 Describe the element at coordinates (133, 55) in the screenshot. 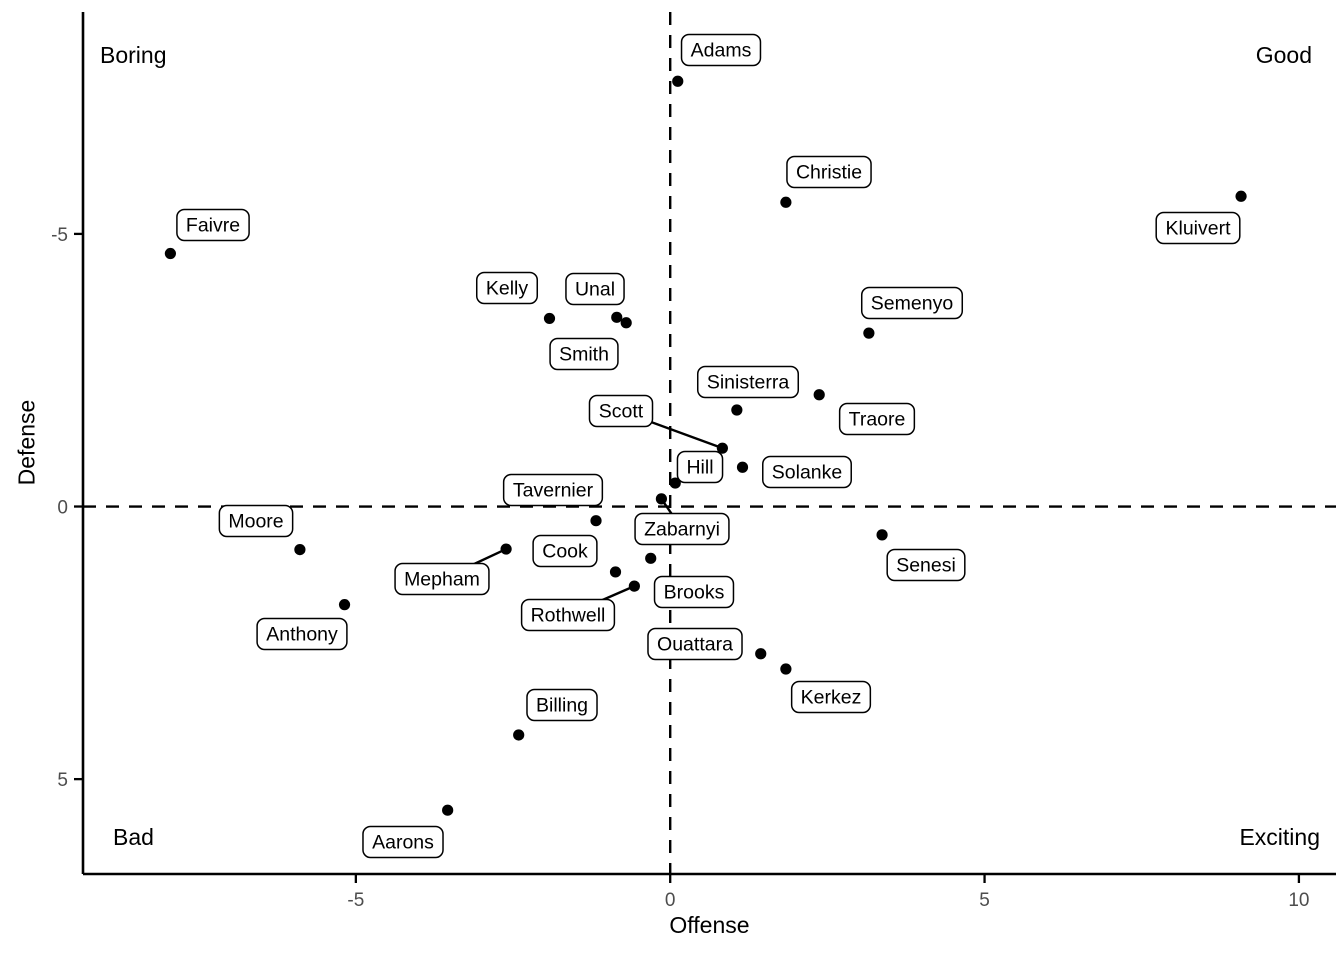

I see `quadrant-label-boring: Boring` at that location.